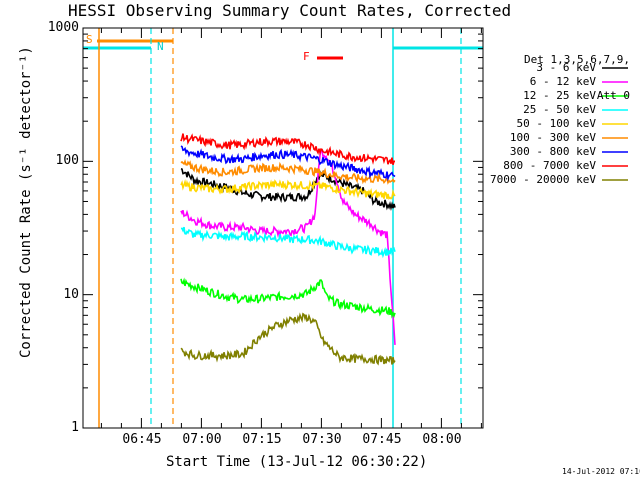 The height and width of the screenshot is (480, 640). Describe the element at coordinates (552, 137) in the screenshot. I see `legend-entry-label: 100 - 300 keV` at that location.